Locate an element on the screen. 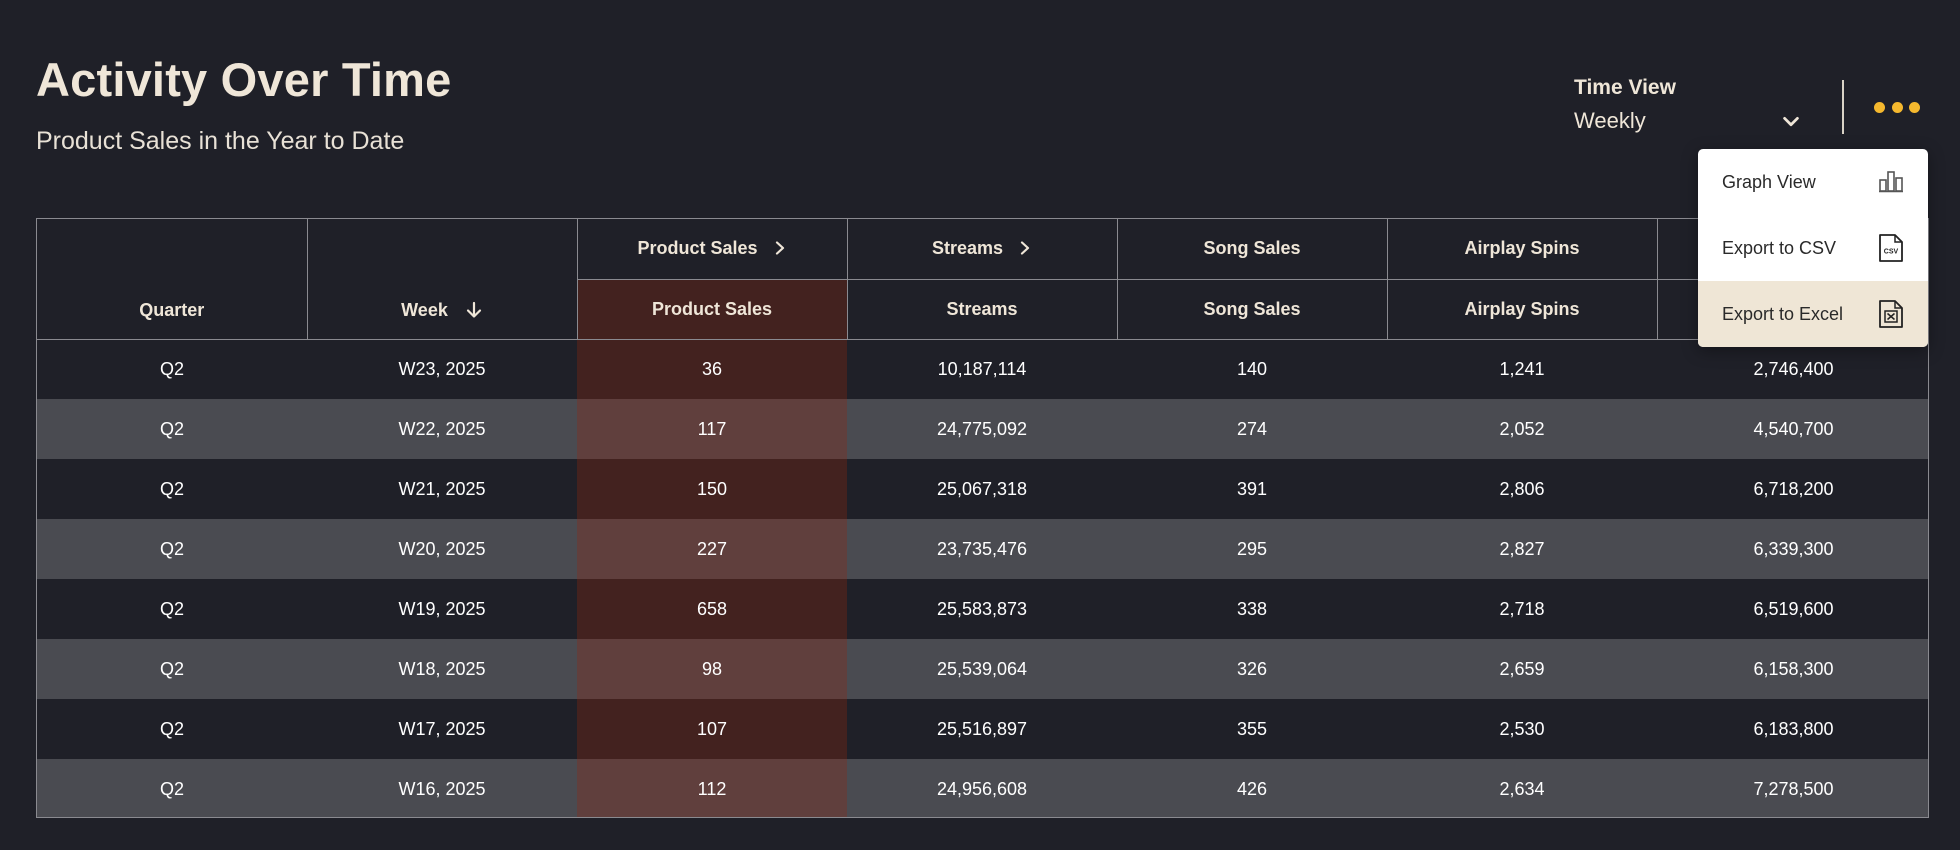 Image resolution: width=1960 pixels, height=850 pixels. cell-streams: 25,583,873 is located at coordinates (982, 609).